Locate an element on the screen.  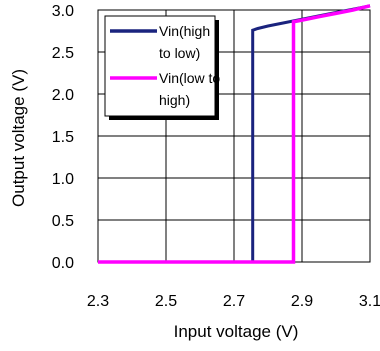
y-tick-label: 1.0 is located at coordinates (63, 179).